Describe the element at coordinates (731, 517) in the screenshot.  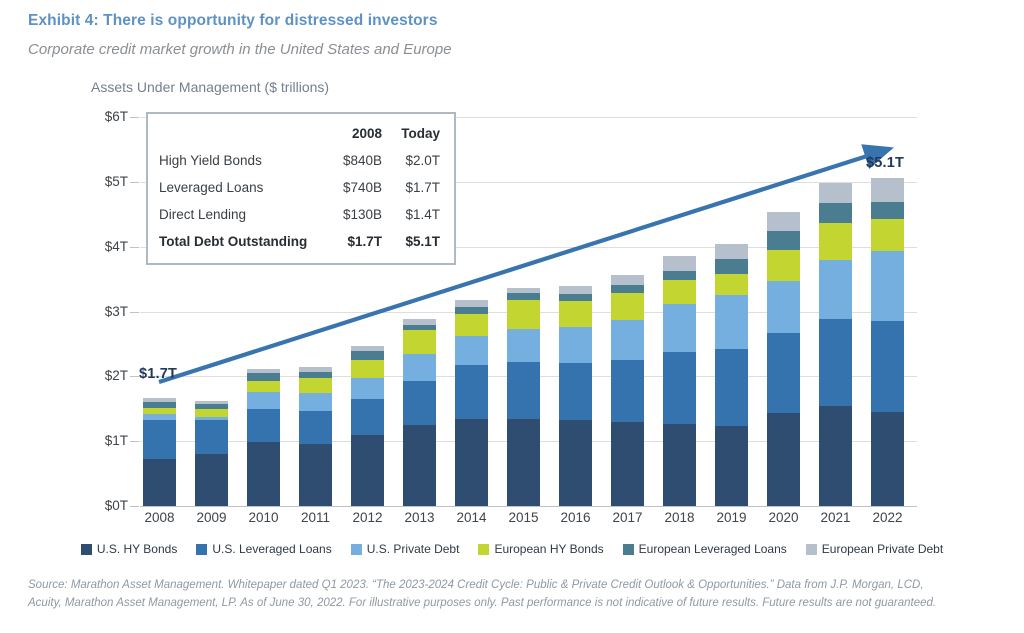
I see `x-axis-label: 2019` at that location.